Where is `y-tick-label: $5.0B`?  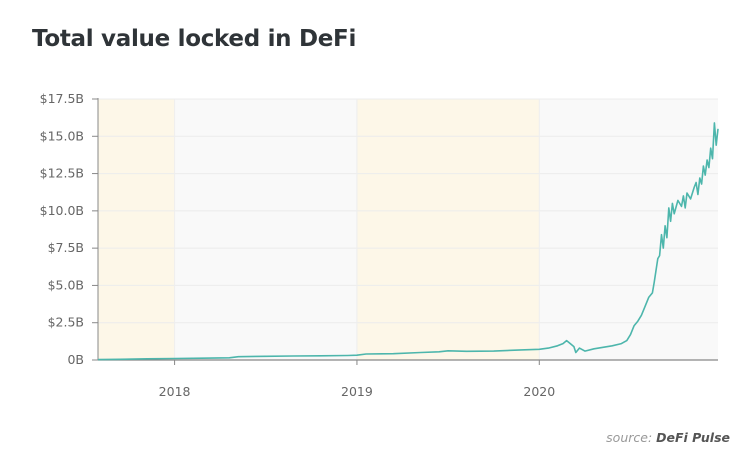 y-tick-label: $5.0B is located at coordinates (66, 284).